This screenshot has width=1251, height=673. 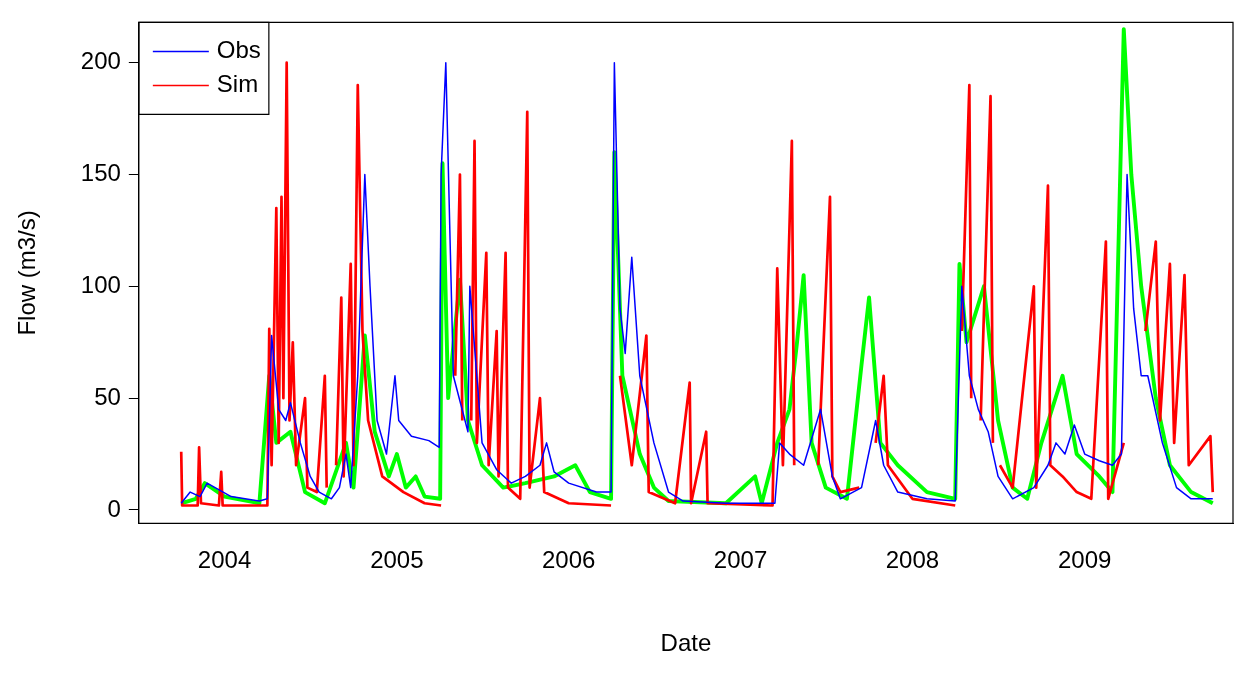 I want to click on x-tick-label: 2005, so click(x=397, y=560).